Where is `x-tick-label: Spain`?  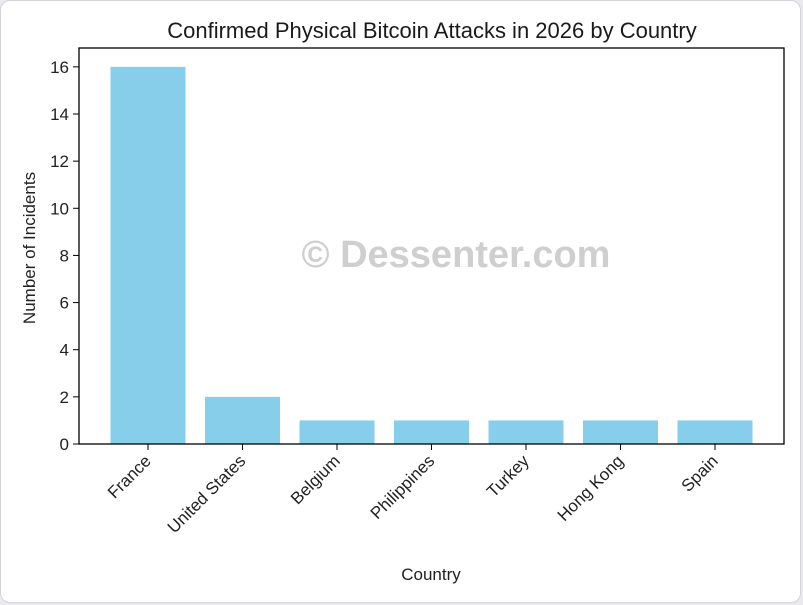
x-tick-label: Spain is located at coordinates (700, 473).